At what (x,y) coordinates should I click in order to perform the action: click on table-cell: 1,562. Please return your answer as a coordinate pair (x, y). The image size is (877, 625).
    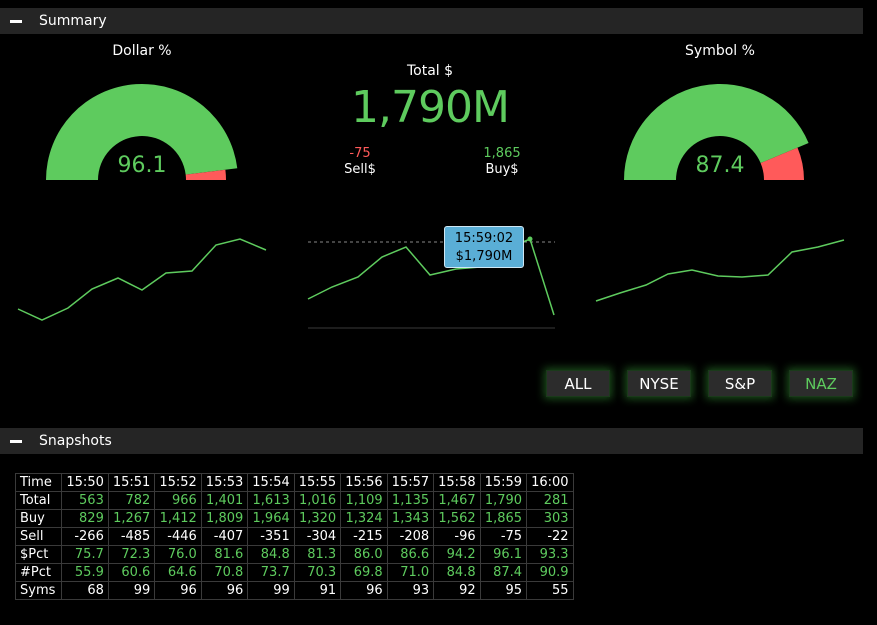
    Looking at the image, I should click on (457, 518).